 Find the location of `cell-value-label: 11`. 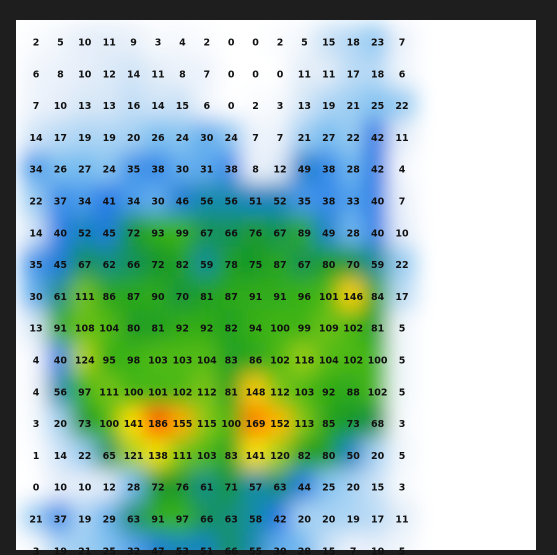

cell-value-label: 11 is located at coordinates (304, 74).